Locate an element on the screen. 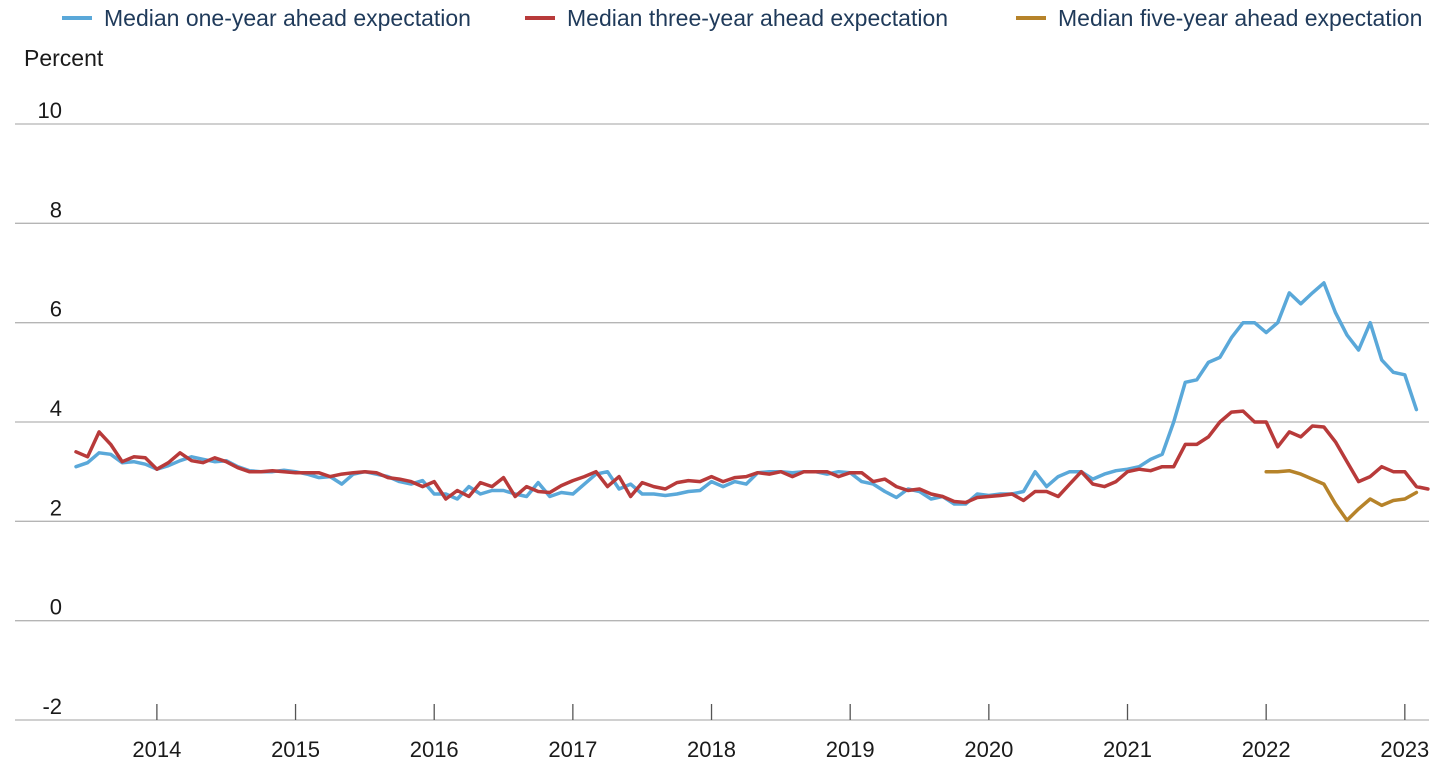  series-line-three-year is located at coordinates (752, 457).